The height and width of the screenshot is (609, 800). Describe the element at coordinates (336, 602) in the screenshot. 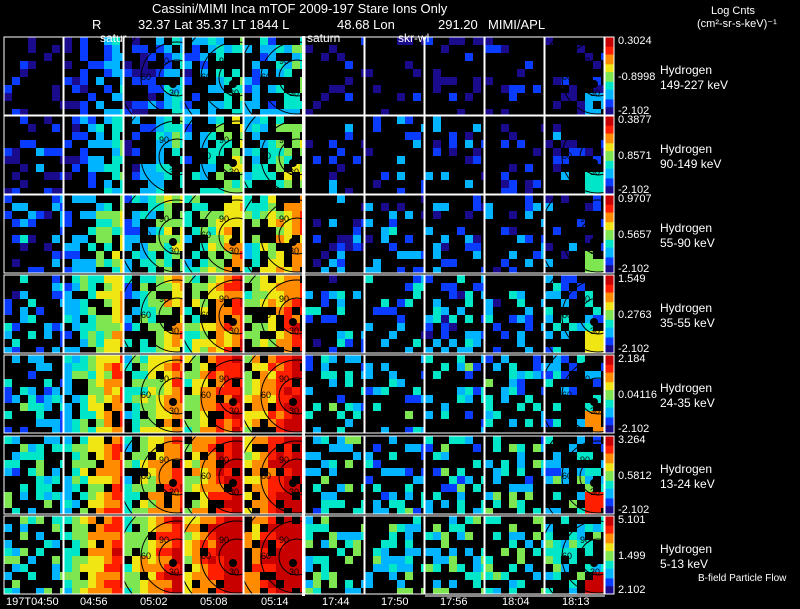

I see `time-tick-label: 17:44` at that location.